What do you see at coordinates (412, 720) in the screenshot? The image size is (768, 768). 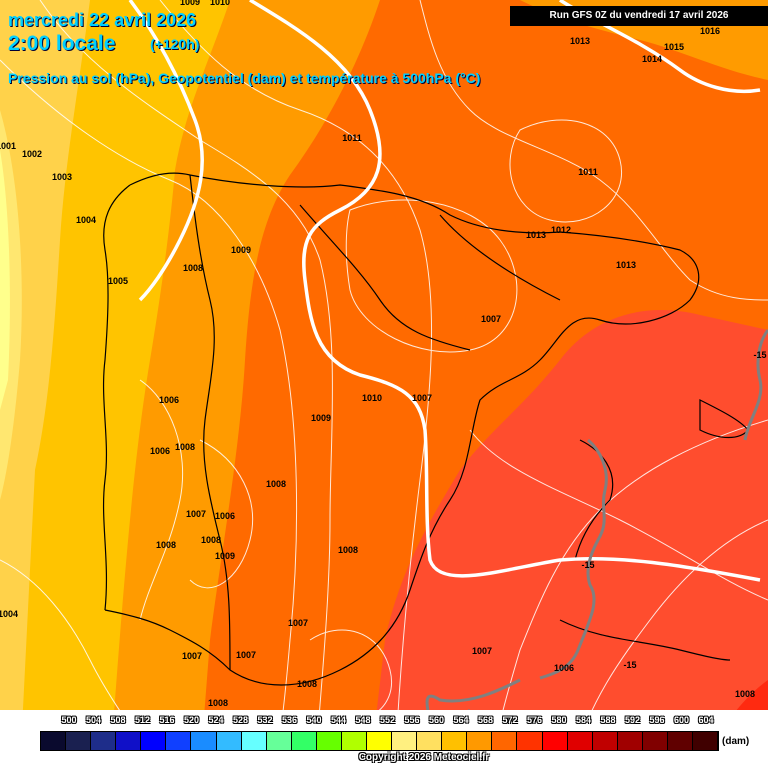 I see `legend-tick-label: 556` at bounding box center [412, 720].